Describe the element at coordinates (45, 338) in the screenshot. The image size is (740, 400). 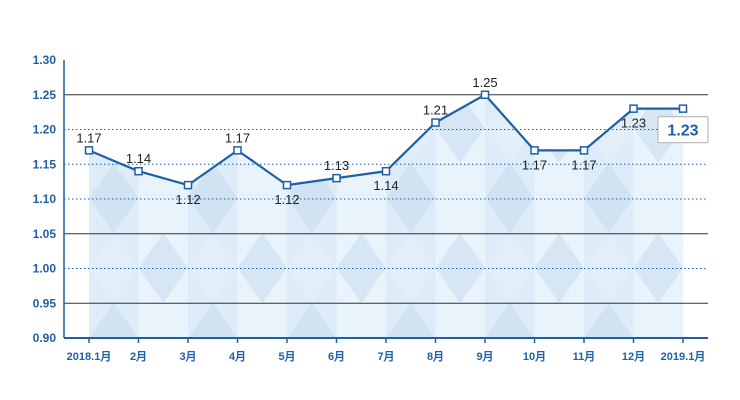
I see `y-tick-label: 0.90` at that location.